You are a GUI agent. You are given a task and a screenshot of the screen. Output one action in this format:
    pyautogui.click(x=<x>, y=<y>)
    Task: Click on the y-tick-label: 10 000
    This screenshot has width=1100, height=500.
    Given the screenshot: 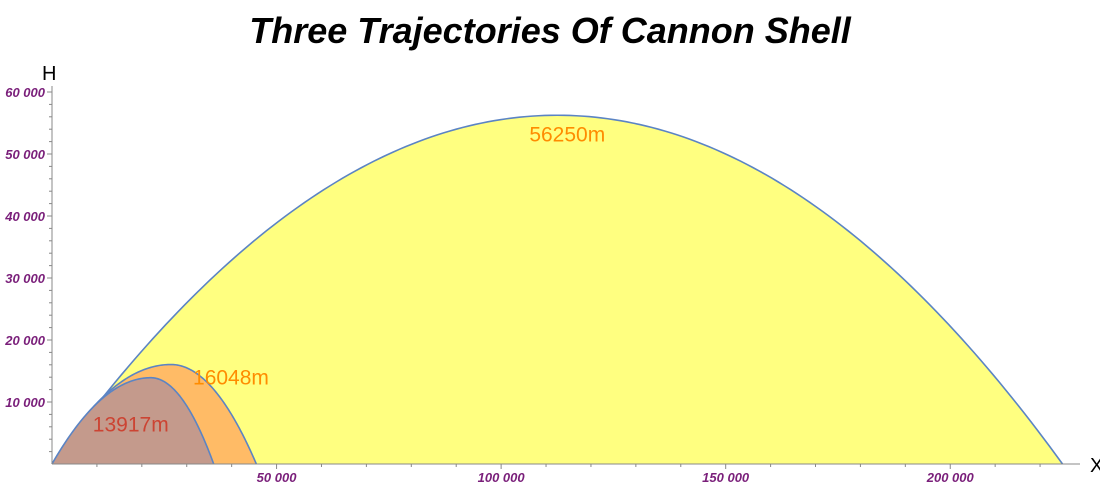 What is the action you would take?
    pyautogui.click(x=25, y=402)
    